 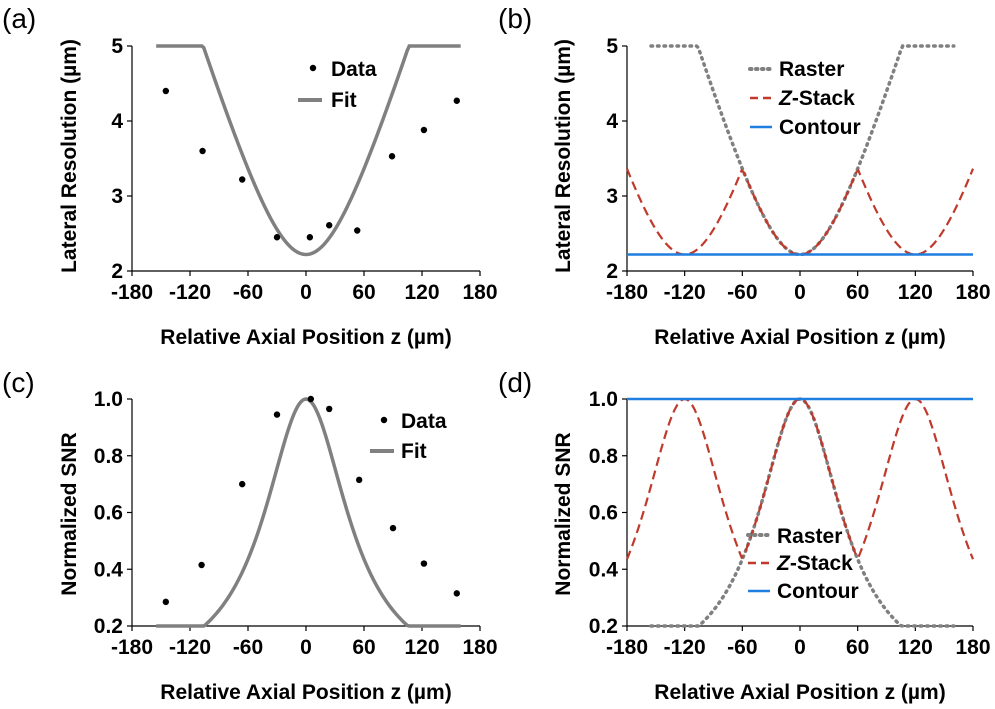 What do you see at coordinates (802, 512) in the screenshot?
I see `raster-curve` at bounding box center [802, 512].